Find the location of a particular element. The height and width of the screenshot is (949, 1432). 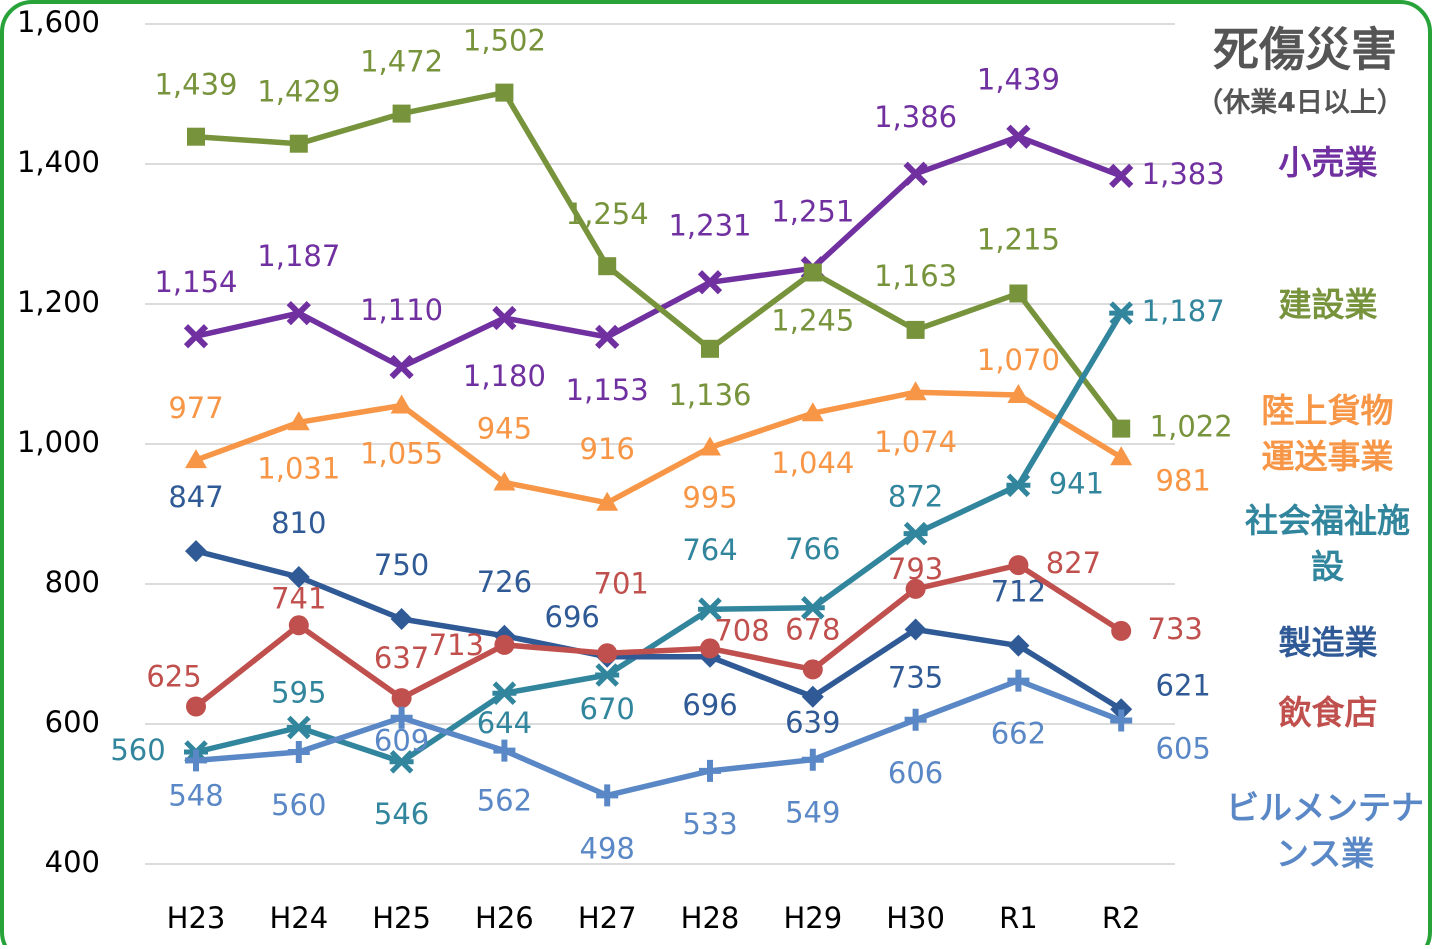

data-label: 1,136 is located at coordinates (709, 395).